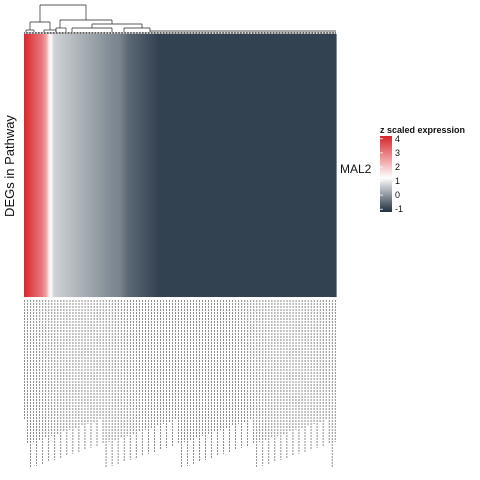 The height and width of the screenshot is (480, 480). What do you see at coordinates (422, 130) in the screenshot?
I see `legend-title: z scaled expression` at bounding box center [422, 130].